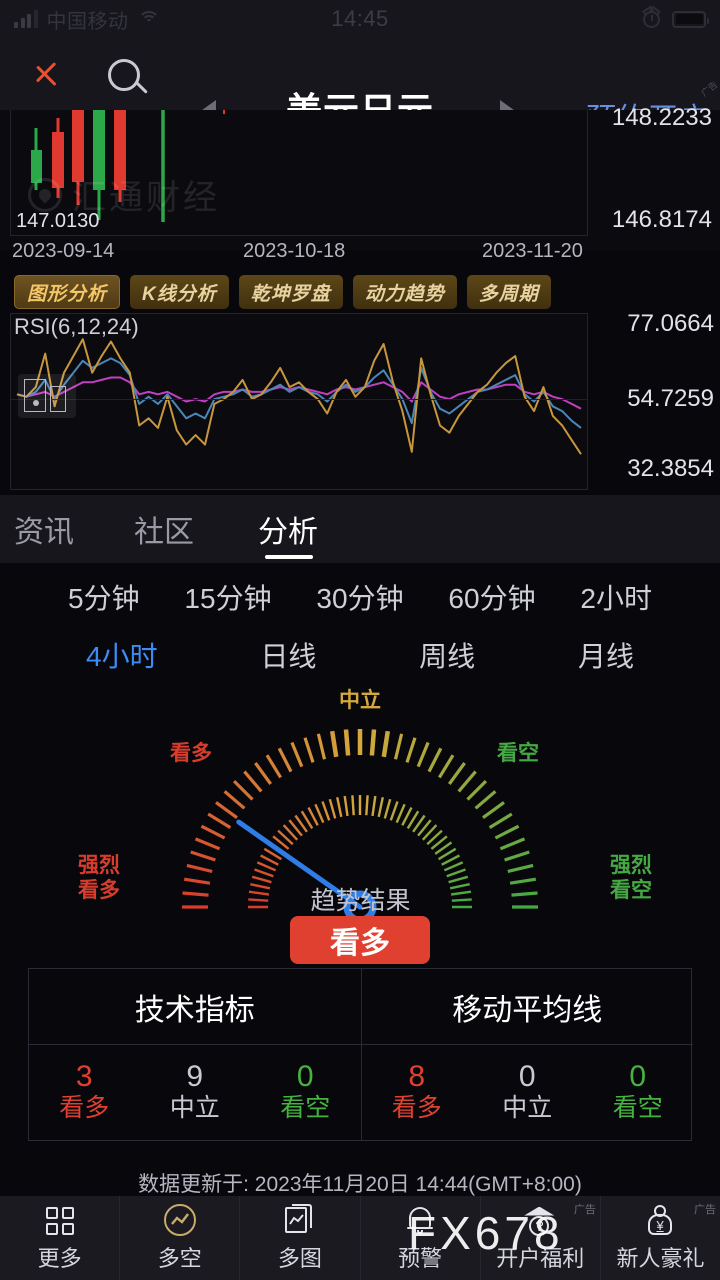 The width and height of the screenshot is (720, 1280). What do you see at coordinates (360, 1184) in the screenshot?
I see `updated-timestamp: 数据更新于: 2023年11月20日 14:44(GMT+8:00)` at bounding box center [360, 1184].